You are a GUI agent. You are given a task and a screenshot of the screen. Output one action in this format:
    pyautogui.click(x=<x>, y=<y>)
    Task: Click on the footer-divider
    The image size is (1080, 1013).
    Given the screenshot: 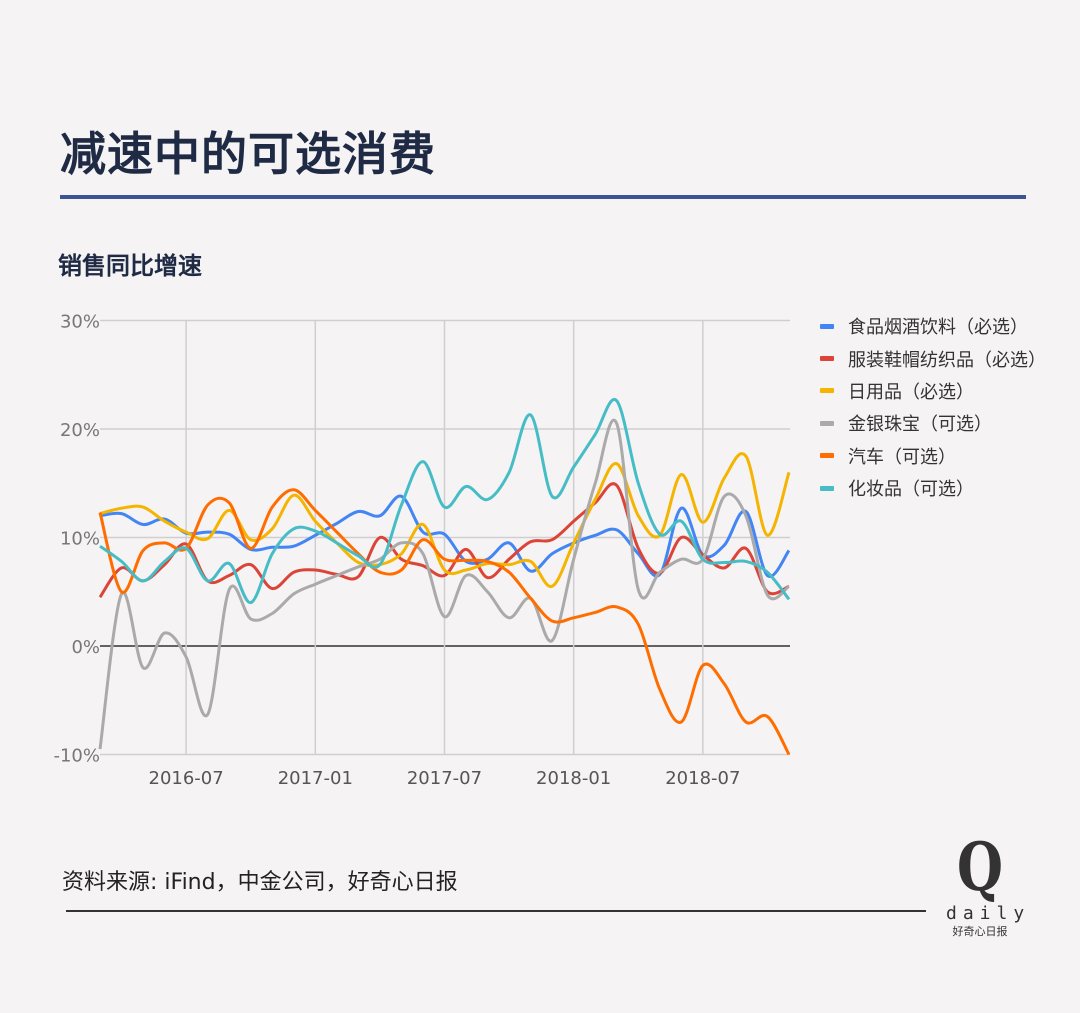 What is the action you would take?
    pyautogui.click(x=496, y=911)
    